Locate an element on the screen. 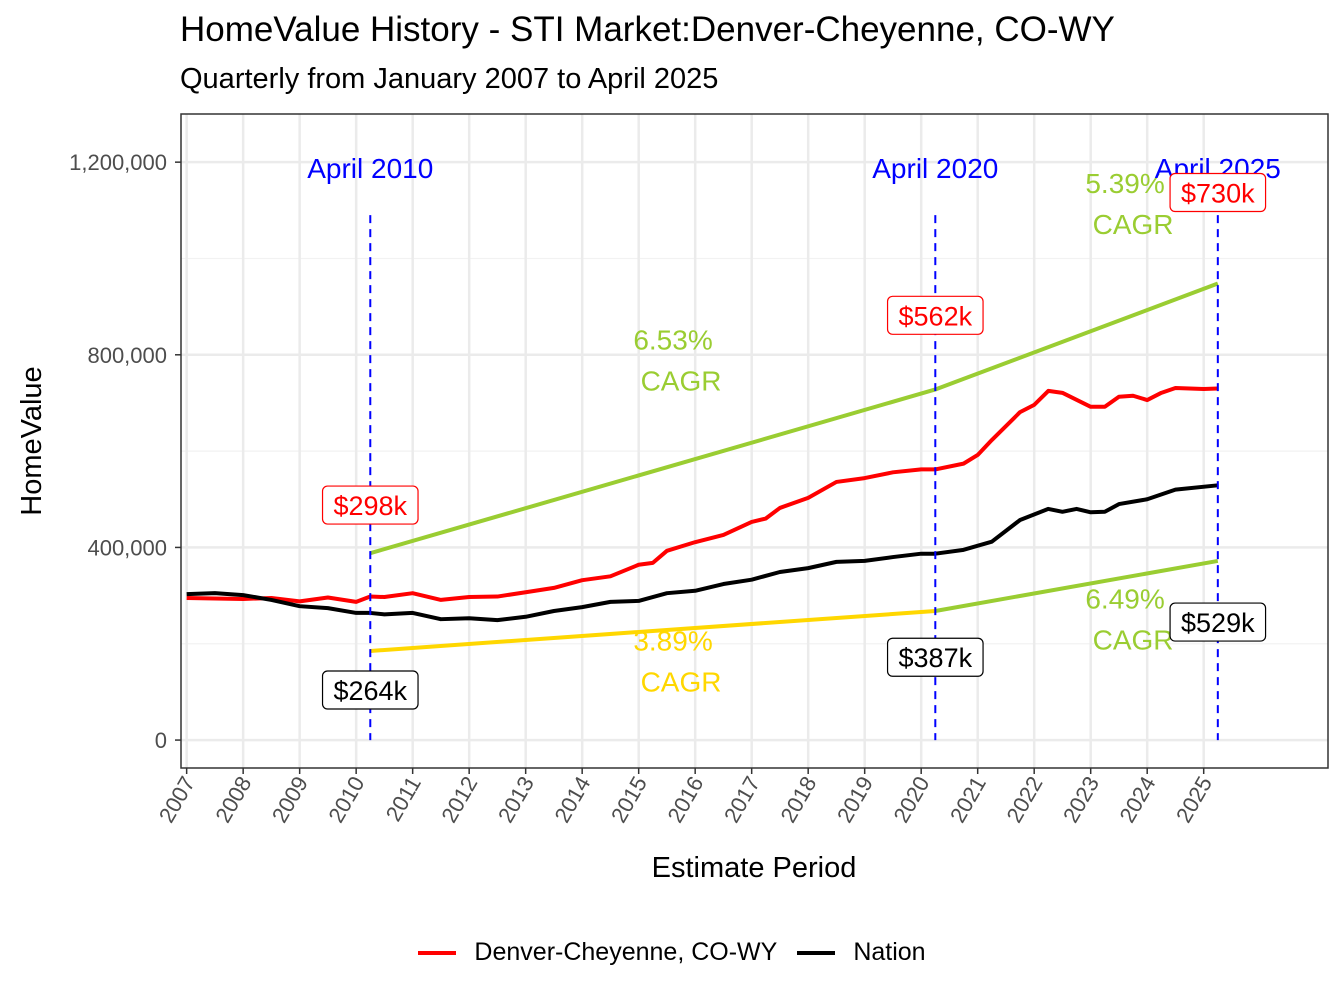 The image size is (1344, 1008). x-tick-label: 2014 is located at coordinates (572, 799).